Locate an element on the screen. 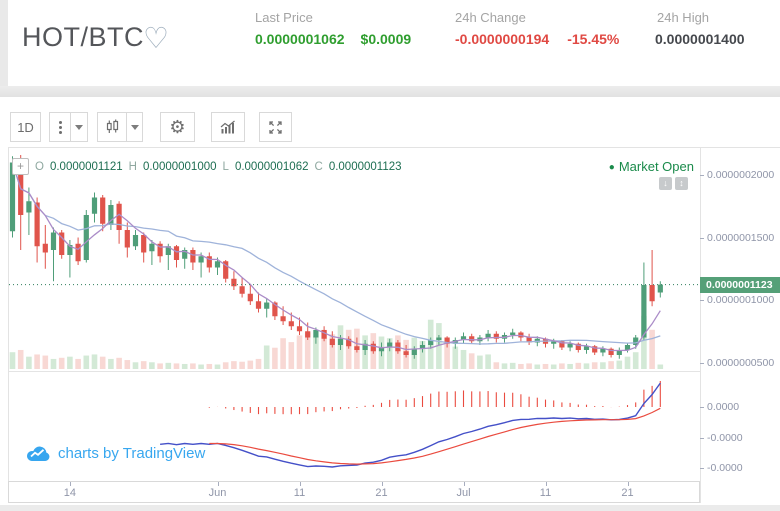 The width and height of the screenshot is (780, 511). time-axis-label: 14 is located at coordinates (70, 493).